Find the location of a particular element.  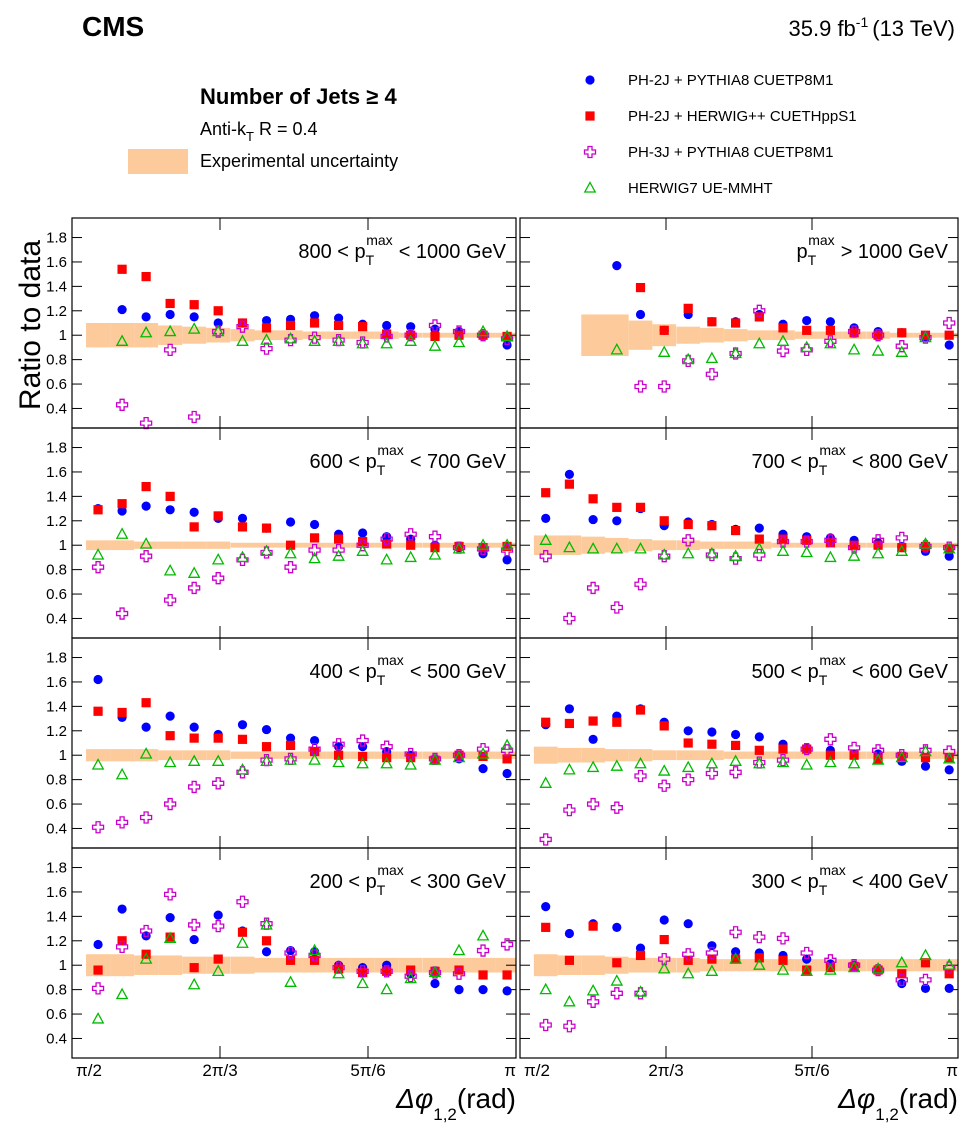

label-text: 800 < p is located at coordinates (331, 252).